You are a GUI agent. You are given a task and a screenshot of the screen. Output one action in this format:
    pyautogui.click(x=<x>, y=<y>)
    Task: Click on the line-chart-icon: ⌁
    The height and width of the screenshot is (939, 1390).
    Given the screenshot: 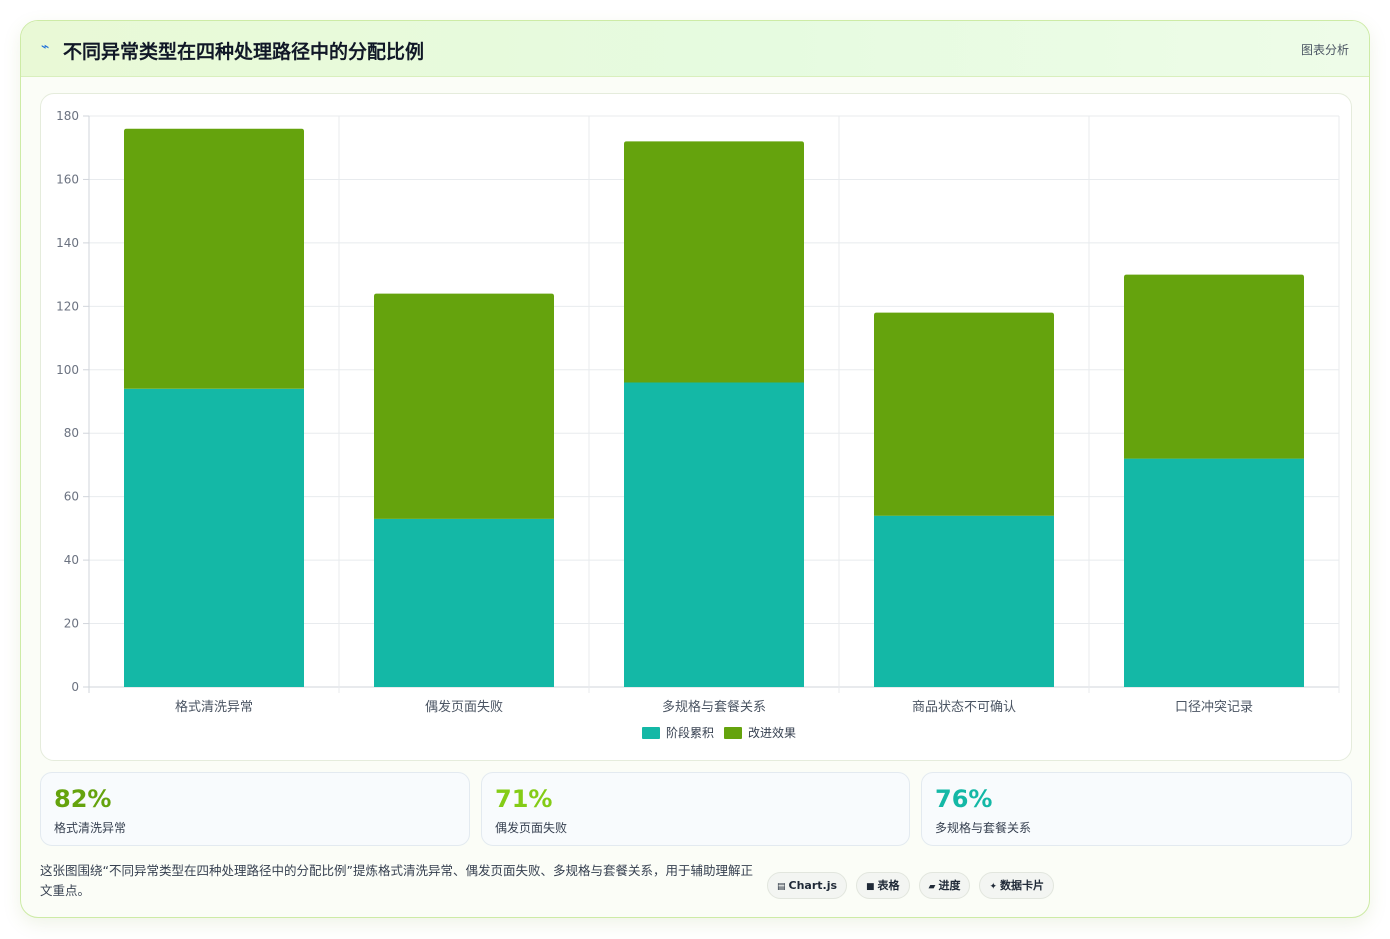 What is the action you would take?
    pyautogui.click(x=45, y=47)
    